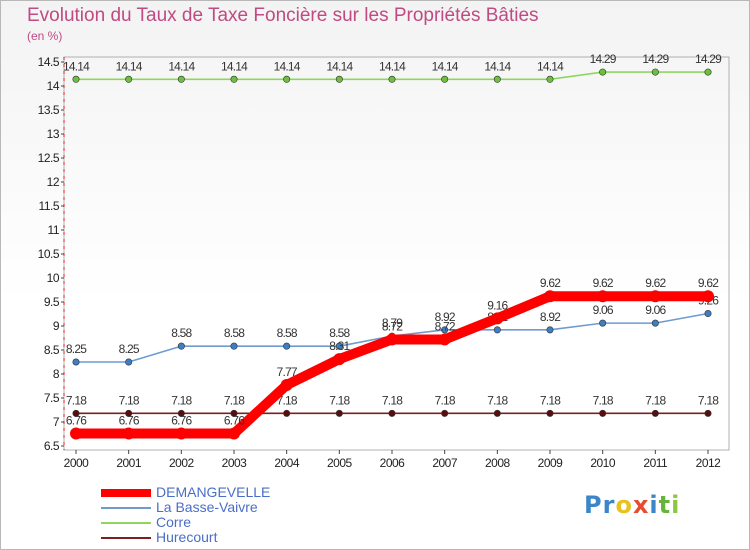 This screenshot has height=550, width=750. I want to click on data-label: 9.16, so click(497, 305).